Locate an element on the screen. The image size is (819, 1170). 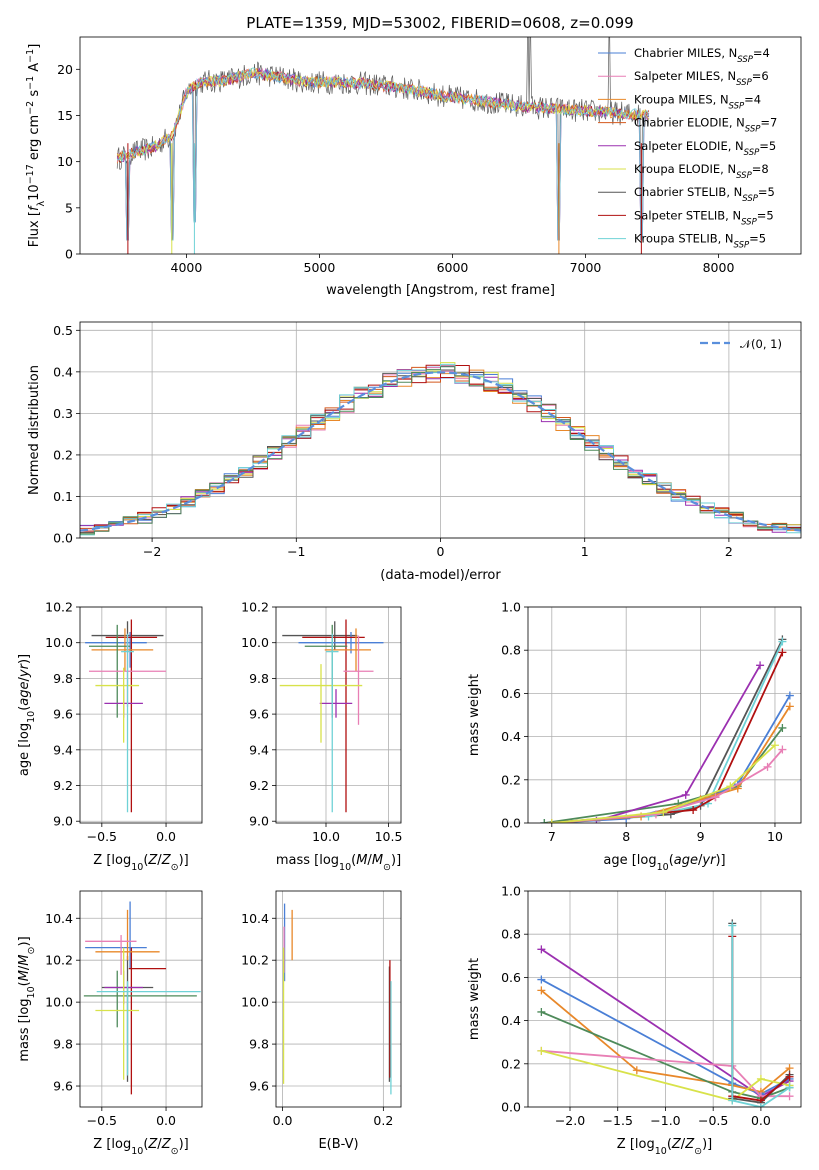
x-tick-label: 9 is located at coordinates (701, 836).